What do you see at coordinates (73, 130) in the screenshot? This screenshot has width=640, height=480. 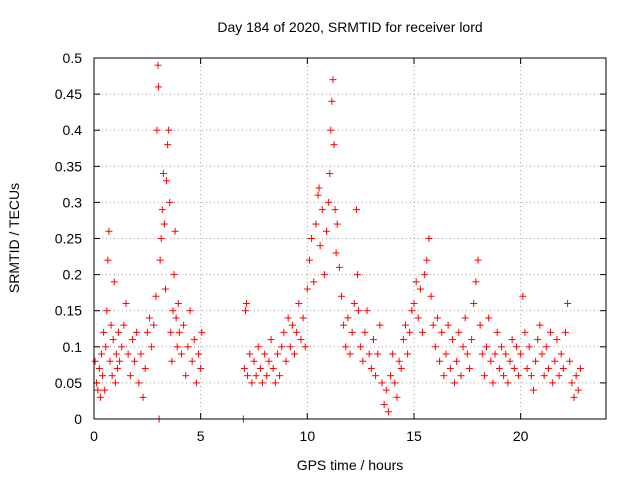 I see `y-tick-label: 0.4` at bounding box center [73, 130].